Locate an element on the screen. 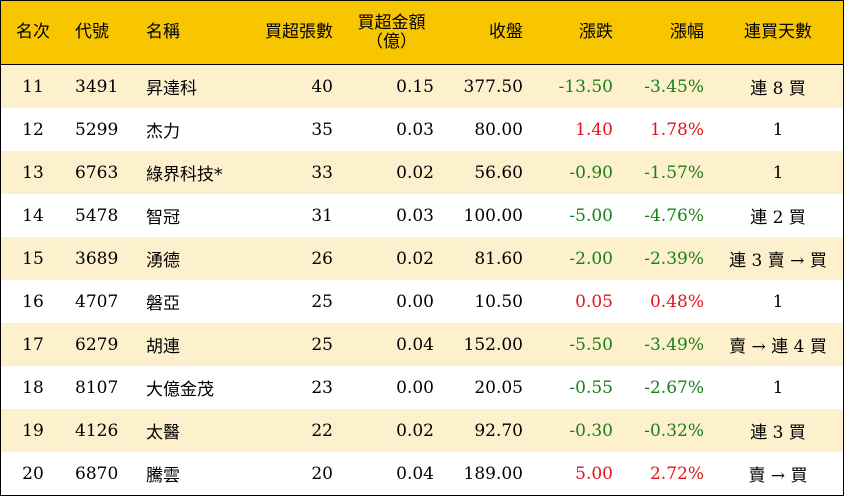 This screenshot has width=844, height=496. header-amount-line2: （億） is located at coordinates (391, 41).